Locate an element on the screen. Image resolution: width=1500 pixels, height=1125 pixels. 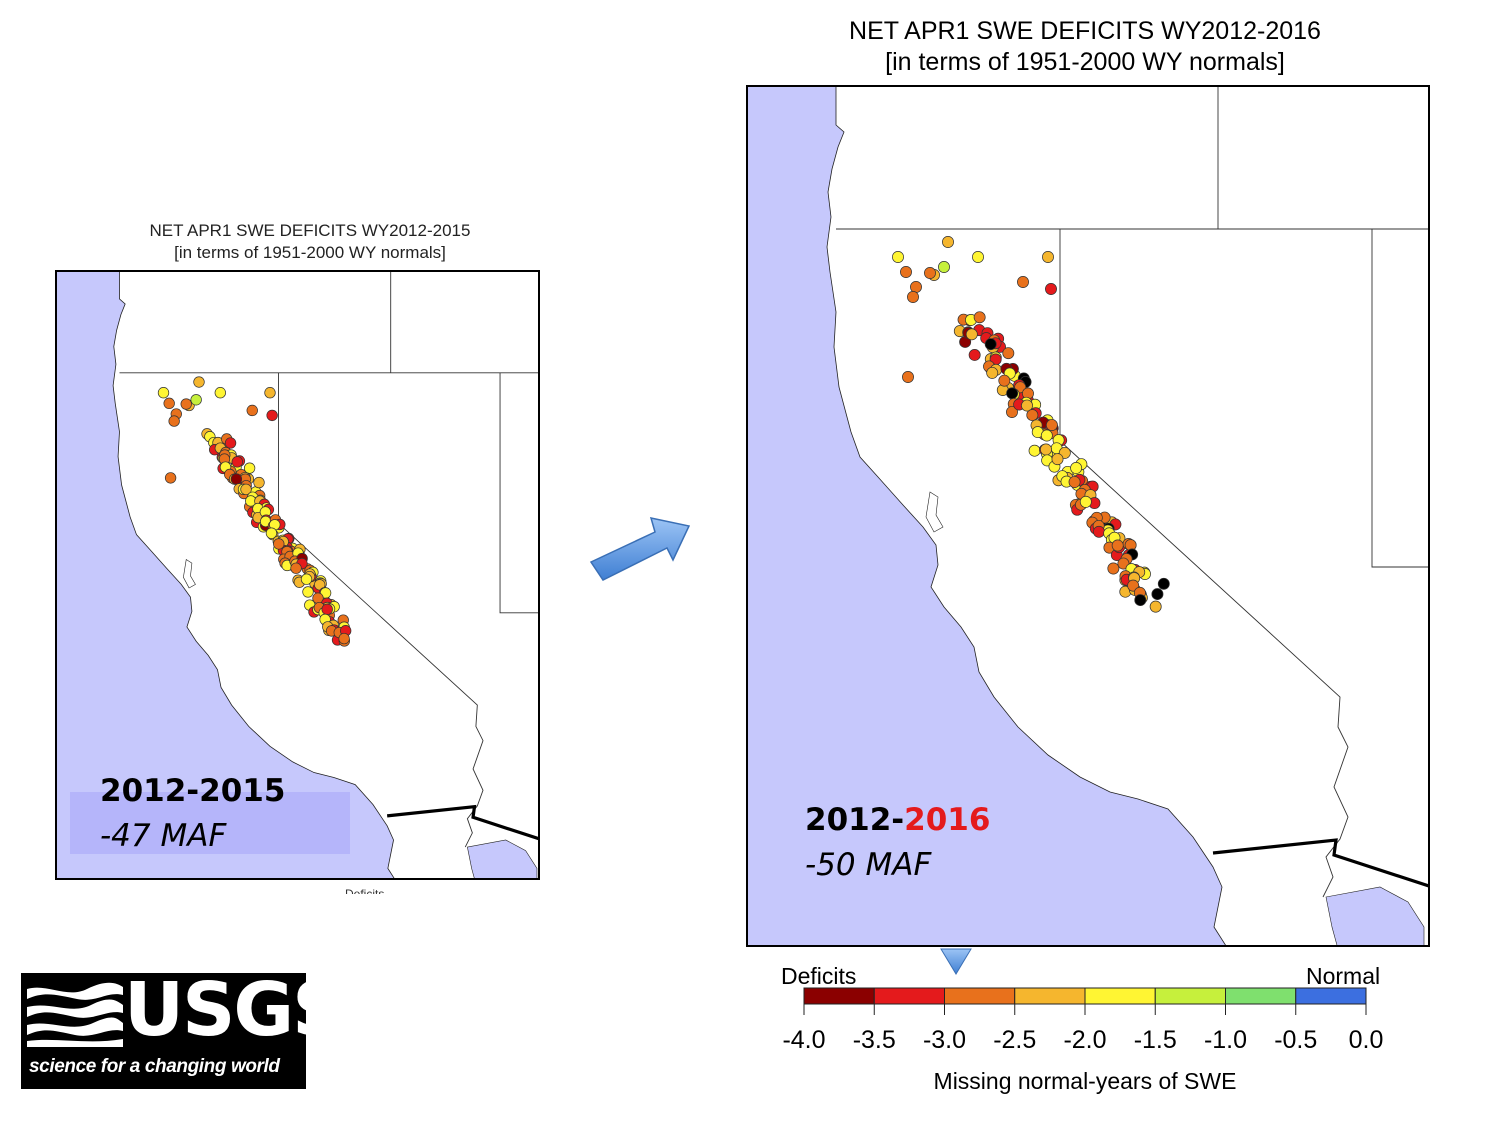
colorbar-tick-label: -1.5 is located at coordinates (1155, 1040).